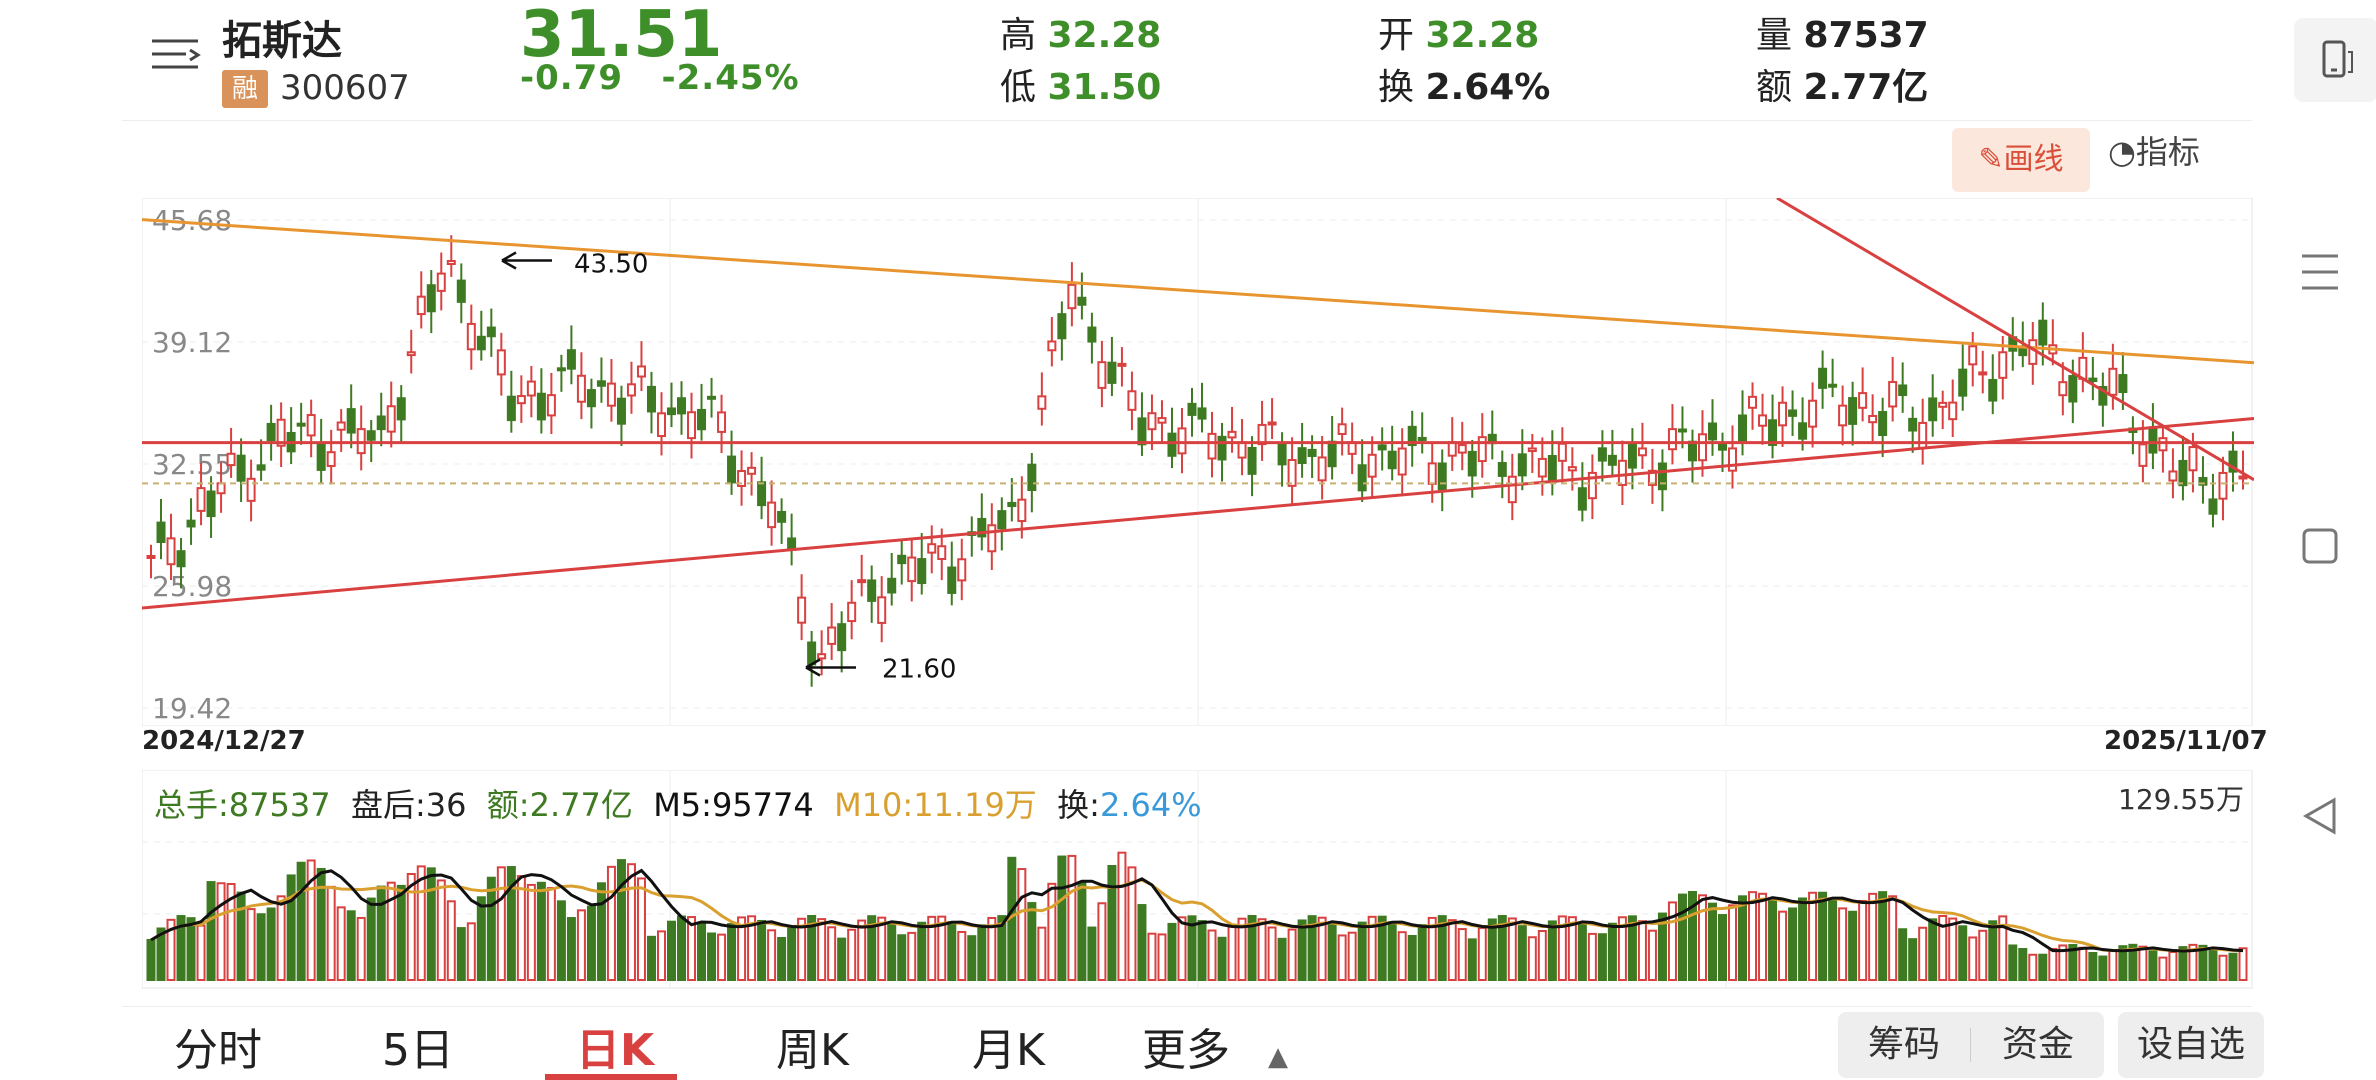 This screenshot has width=2376, height=1080. What do you see at coordinates (2337, 59) in the screenshot?
I see `phone-rotate-icon` at bounding box center [2337, 59].